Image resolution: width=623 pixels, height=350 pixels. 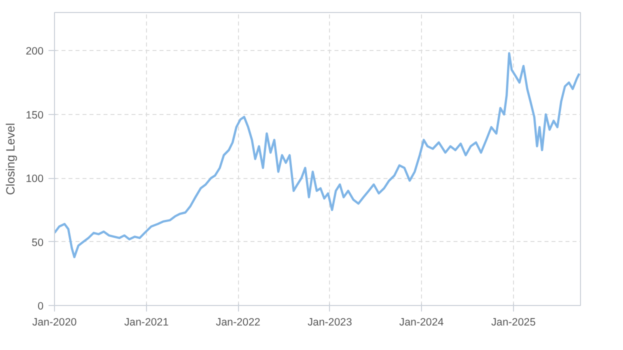 What do you see at coordinates (421, 322) in the screenshot?
I see `x-tick-label: Jan-2024` at bounding box center [421, 322].